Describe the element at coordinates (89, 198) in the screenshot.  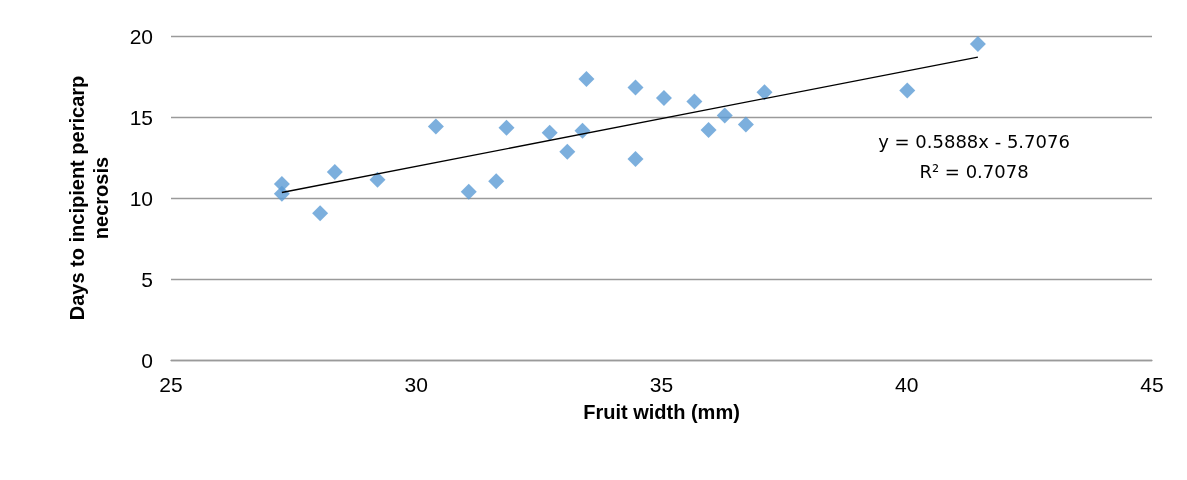
I see `y-axis-title: Days to incipient pericarp necrosis` at that location.